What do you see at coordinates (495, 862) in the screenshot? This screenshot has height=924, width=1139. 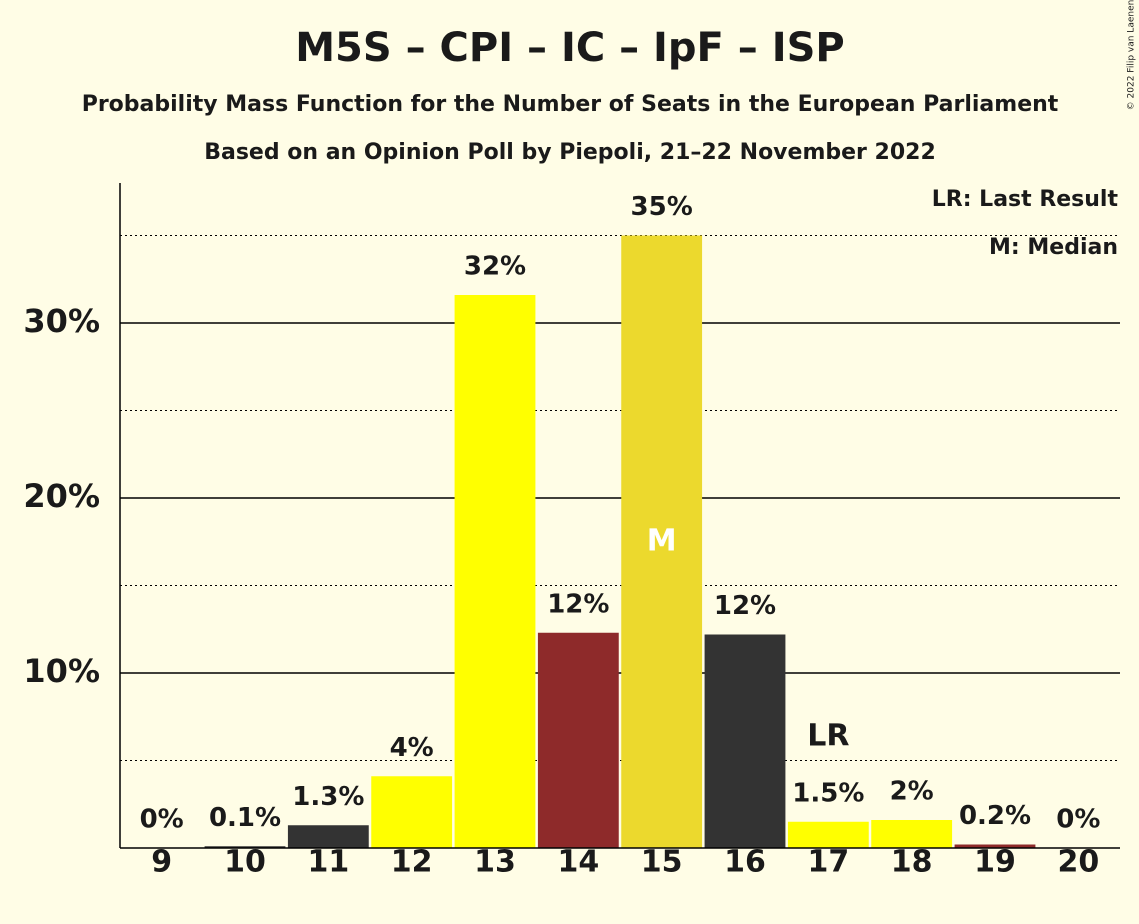 I see `x-tick-label: 13` at bounding box center [495, 862].